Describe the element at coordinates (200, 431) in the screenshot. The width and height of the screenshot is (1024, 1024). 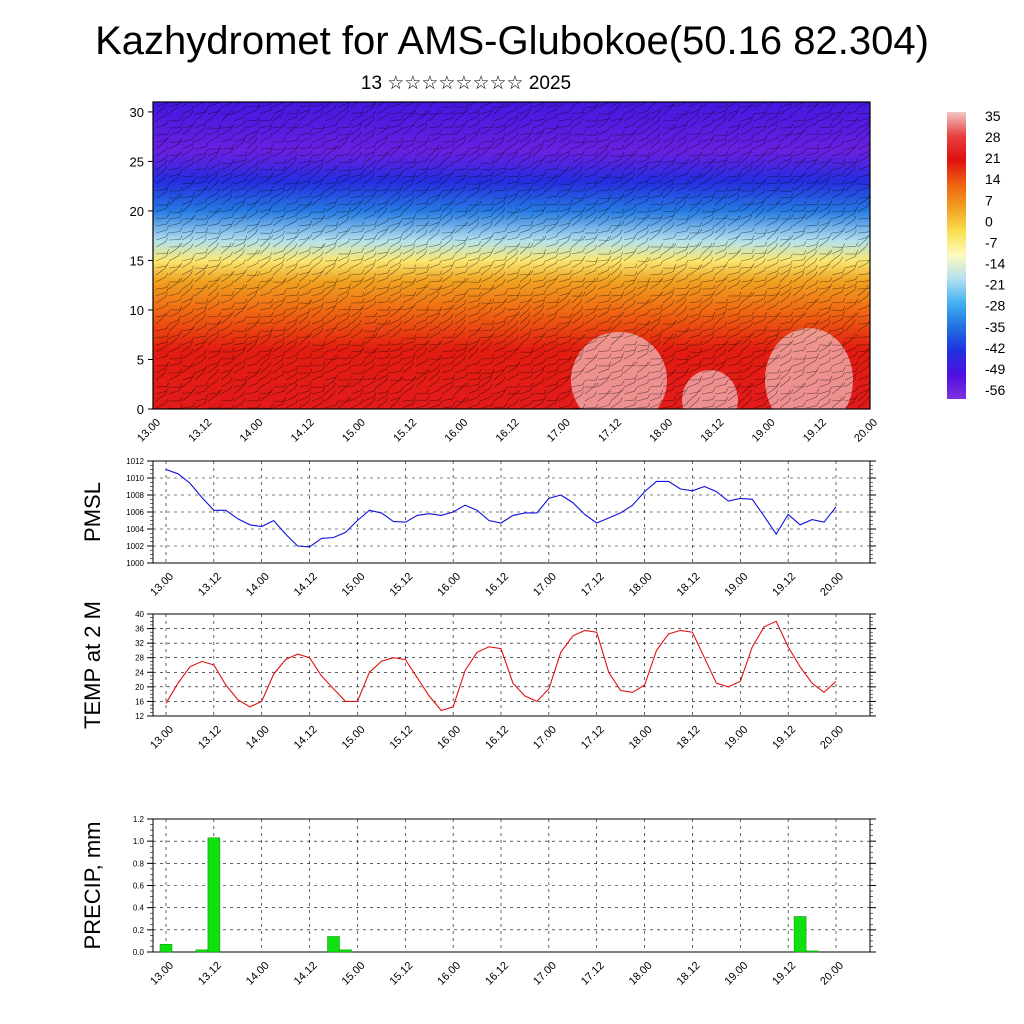
I see `x-tick-label: 13.12` at that location.